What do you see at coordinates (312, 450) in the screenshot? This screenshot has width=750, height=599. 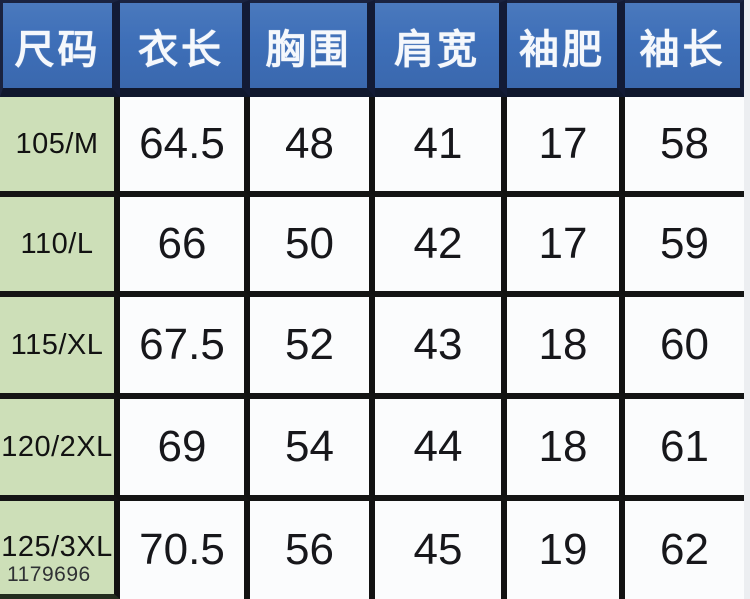 I see `value-cell: 54` at bounding box center [312, 450].